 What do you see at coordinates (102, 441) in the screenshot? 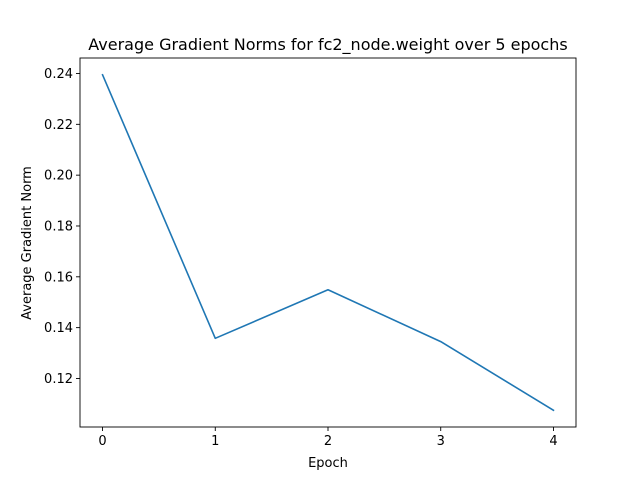
I see `x-tick-label: 0` at bounding box center [102, 441].